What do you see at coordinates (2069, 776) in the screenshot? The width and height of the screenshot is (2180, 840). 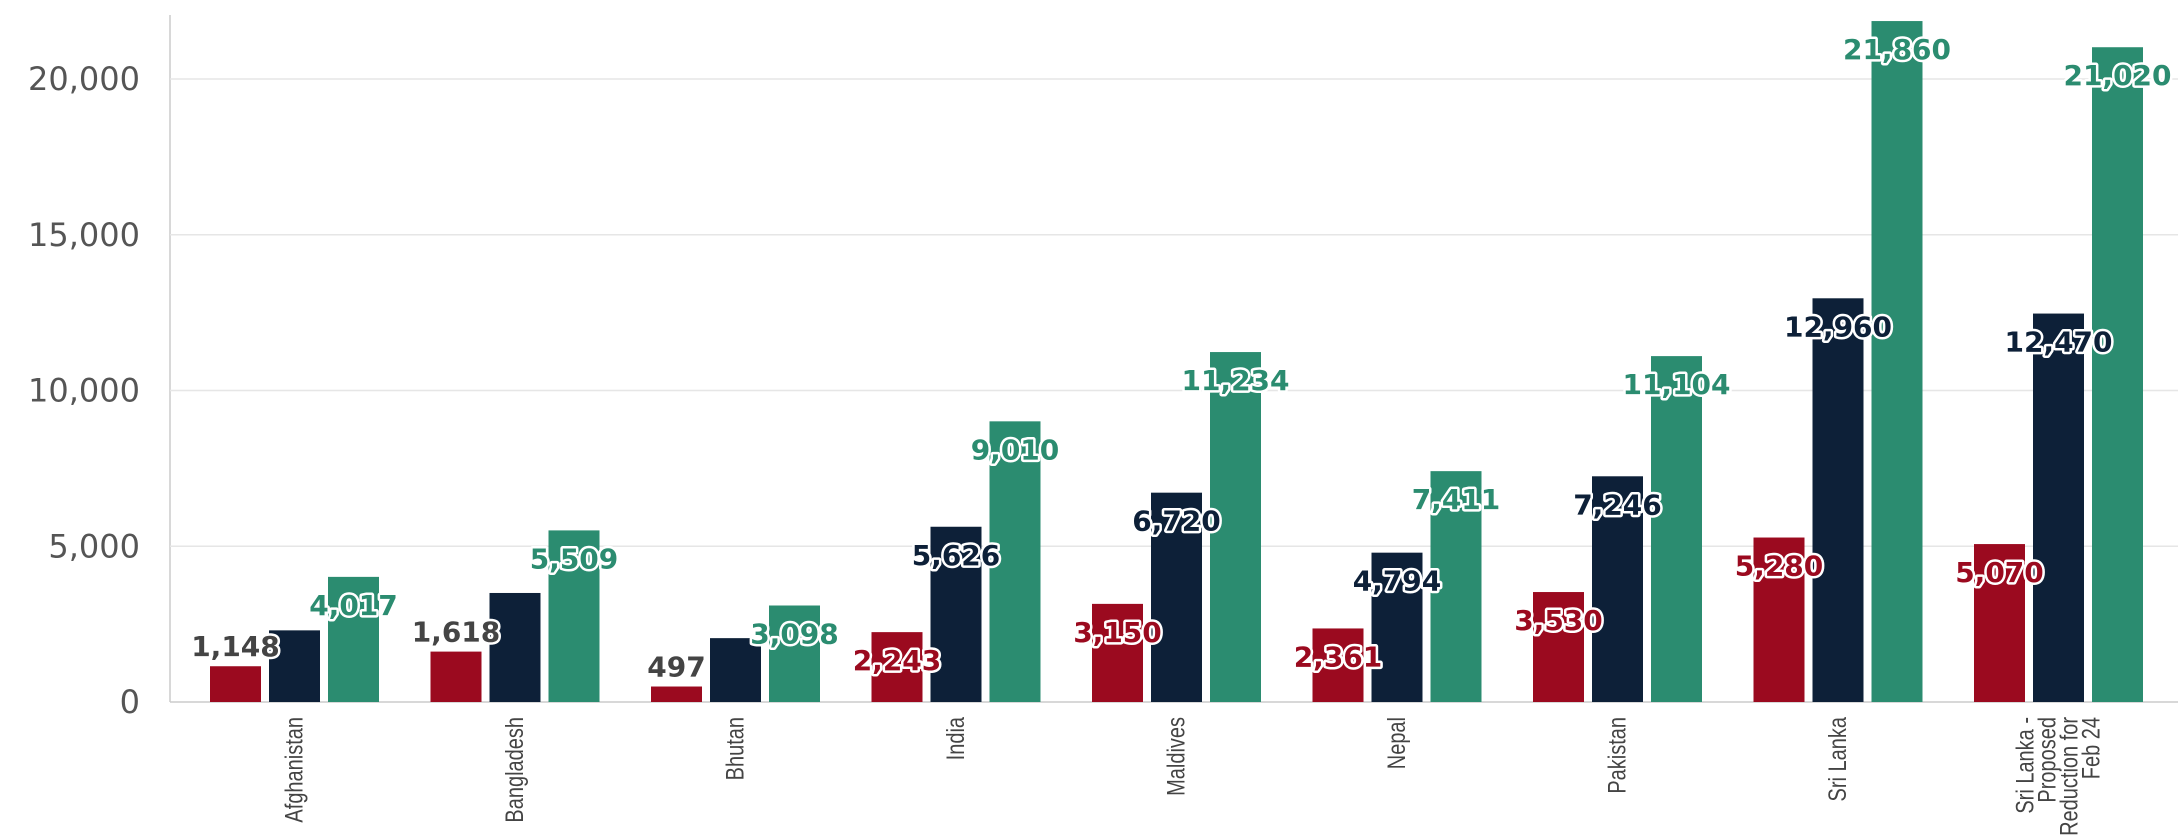 I see `x-tick-label: Reduction for` at bounding box center [2069, 776].